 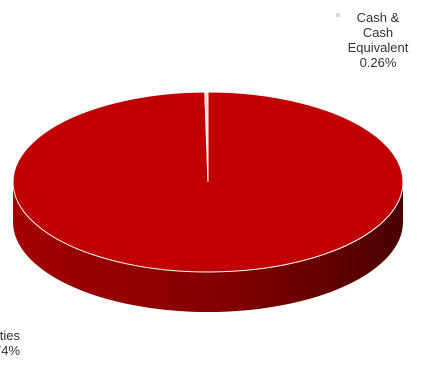 What do you see at coordinates (378, 47) in the screenshot?
I see `data-label-1-line-2: Equivalent` at bounding box center [378, 47].